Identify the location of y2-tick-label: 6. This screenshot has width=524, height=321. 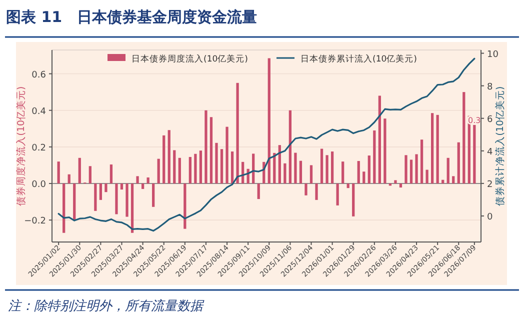
(490, 119).